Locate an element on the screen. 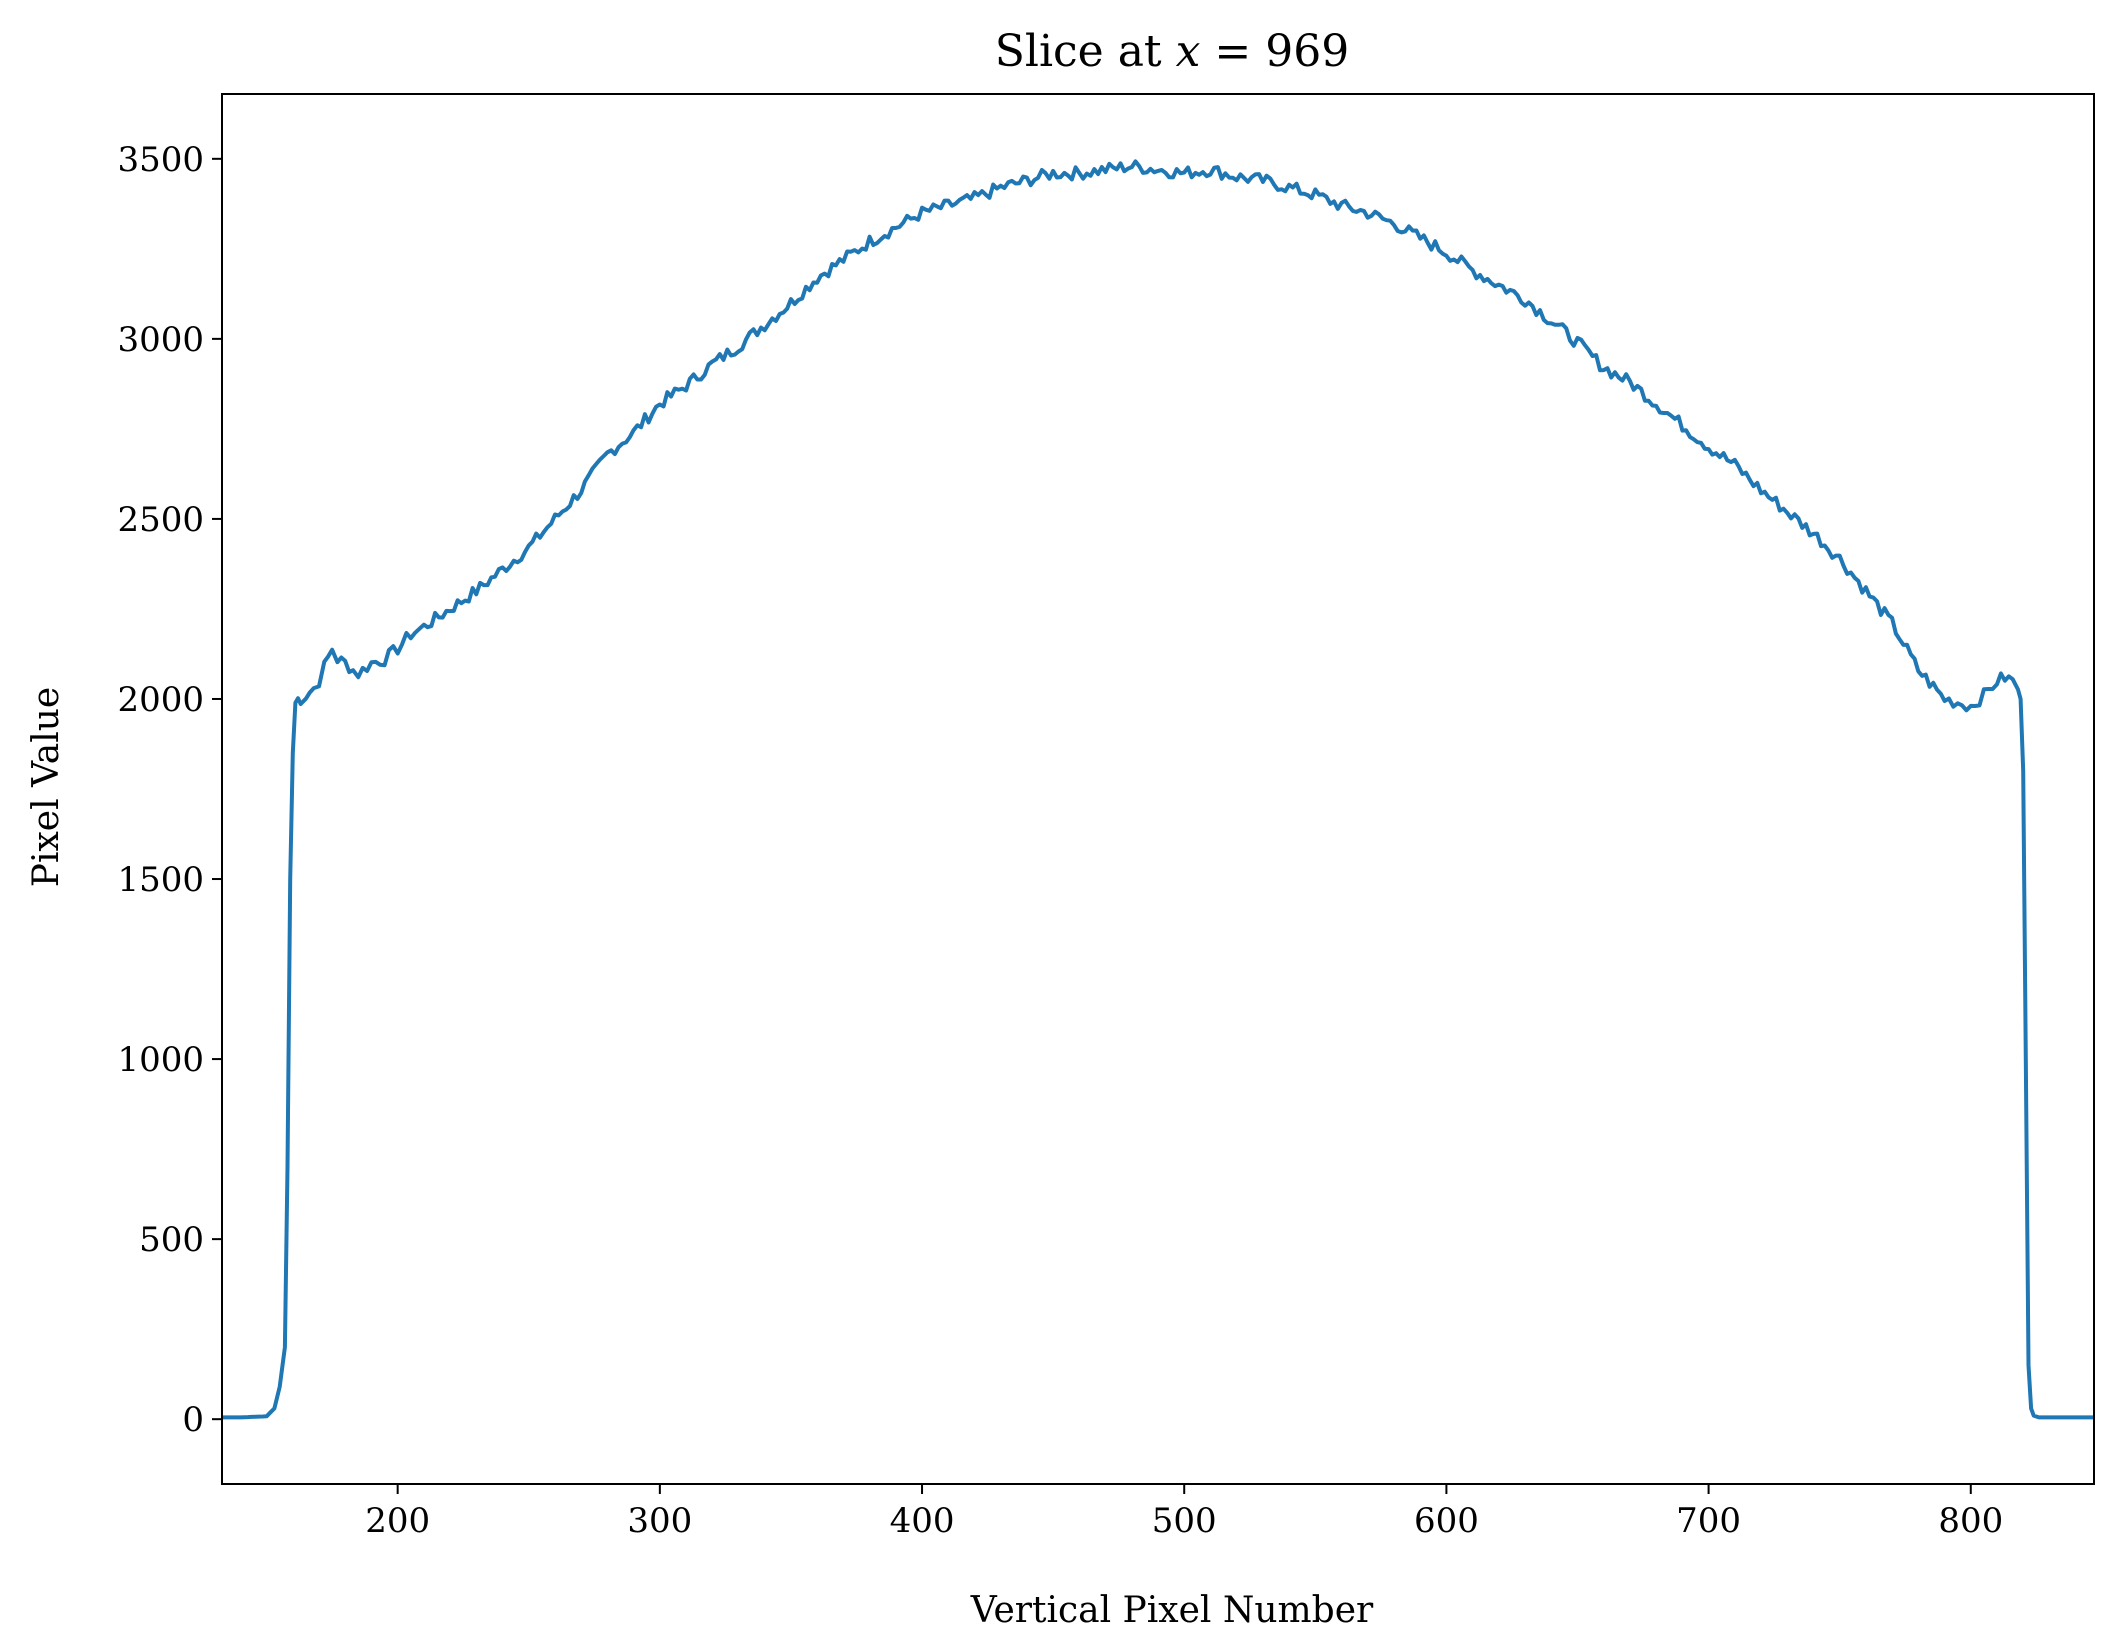  y-tick-label: 2000 is located at coordinates (160, 700).